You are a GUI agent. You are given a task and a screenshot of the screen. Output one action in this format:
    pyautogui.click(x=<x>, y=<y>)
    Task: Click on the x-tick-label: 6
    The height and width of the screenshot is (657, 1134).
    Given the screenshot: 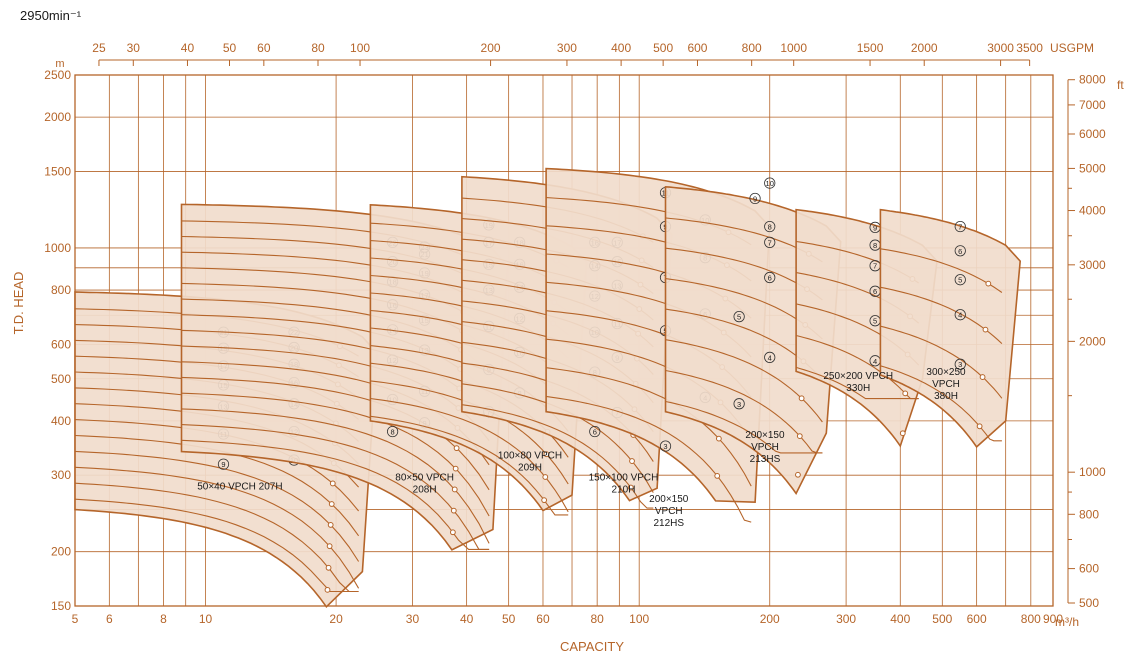 What is the action you would take?
    pyautogui.click(x=109, y=619)
    